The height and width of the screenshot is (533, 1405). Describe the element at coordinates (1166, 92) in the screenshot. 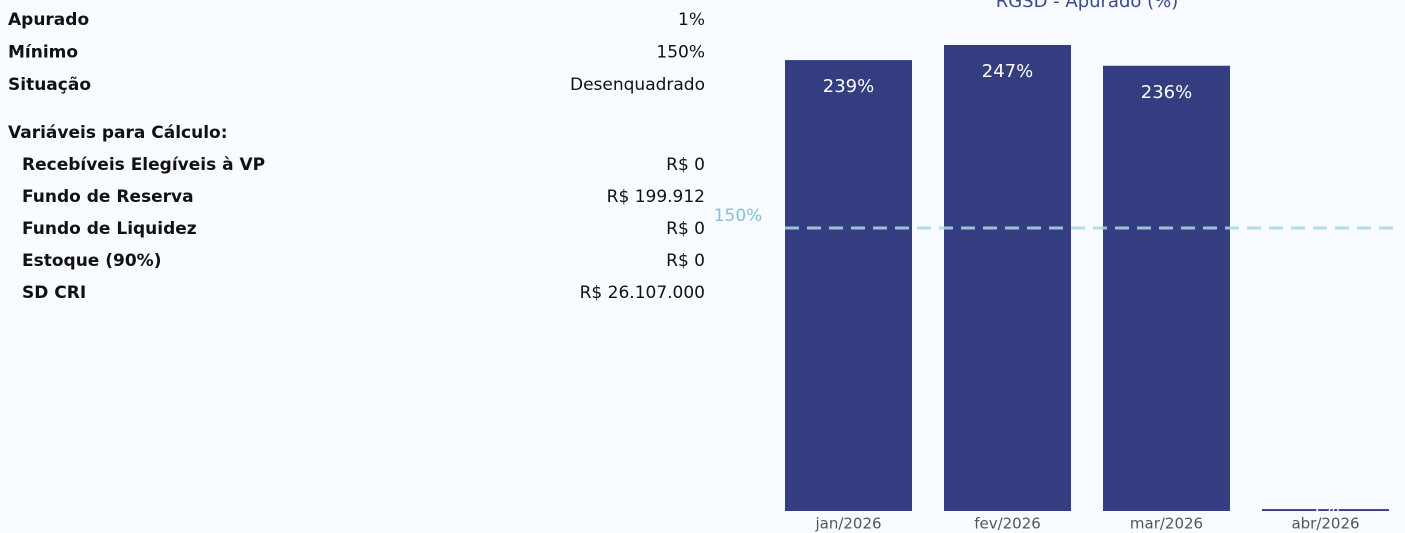

I see `value-label: 236%` at that location.